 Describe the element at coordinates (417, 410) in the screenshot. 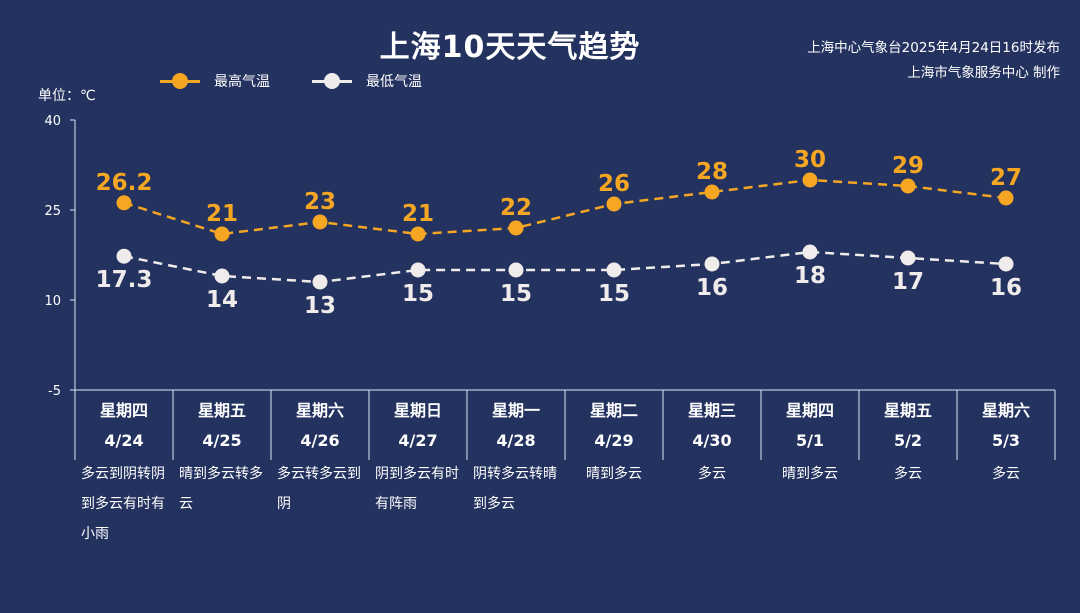

I see `day-weekday: 星期日` at that location.